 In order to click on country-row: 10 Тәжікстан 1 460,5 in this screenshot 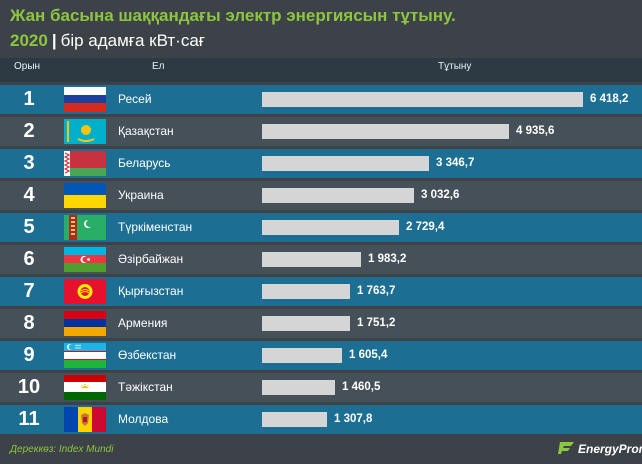, I will do `click(321, 387)`.